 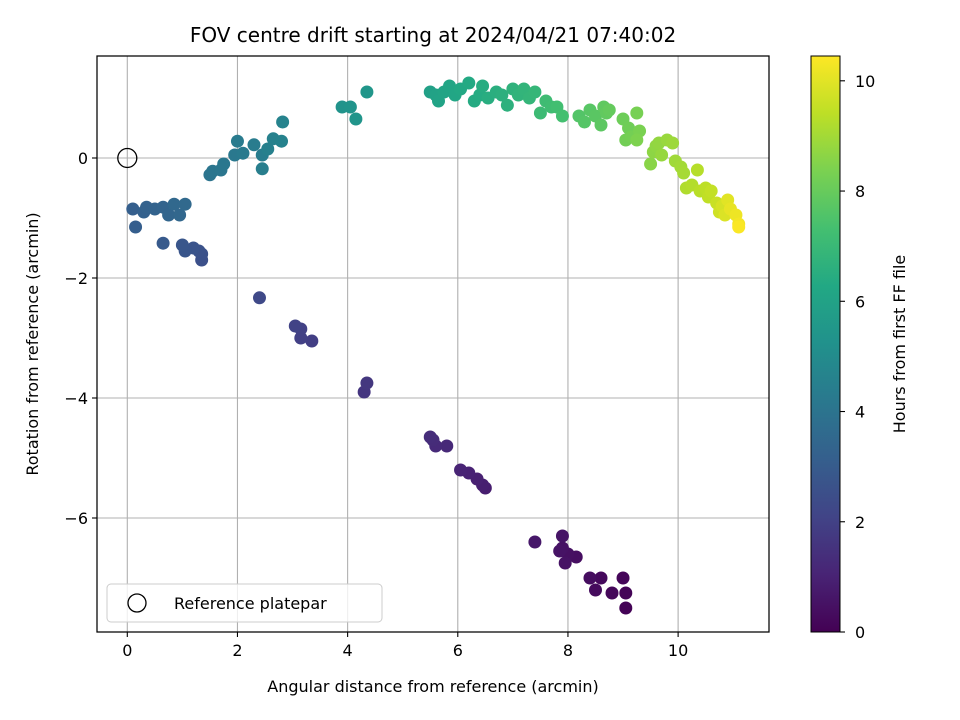 I want to click on y-tick-label: 0, so click(x=83, y=158).